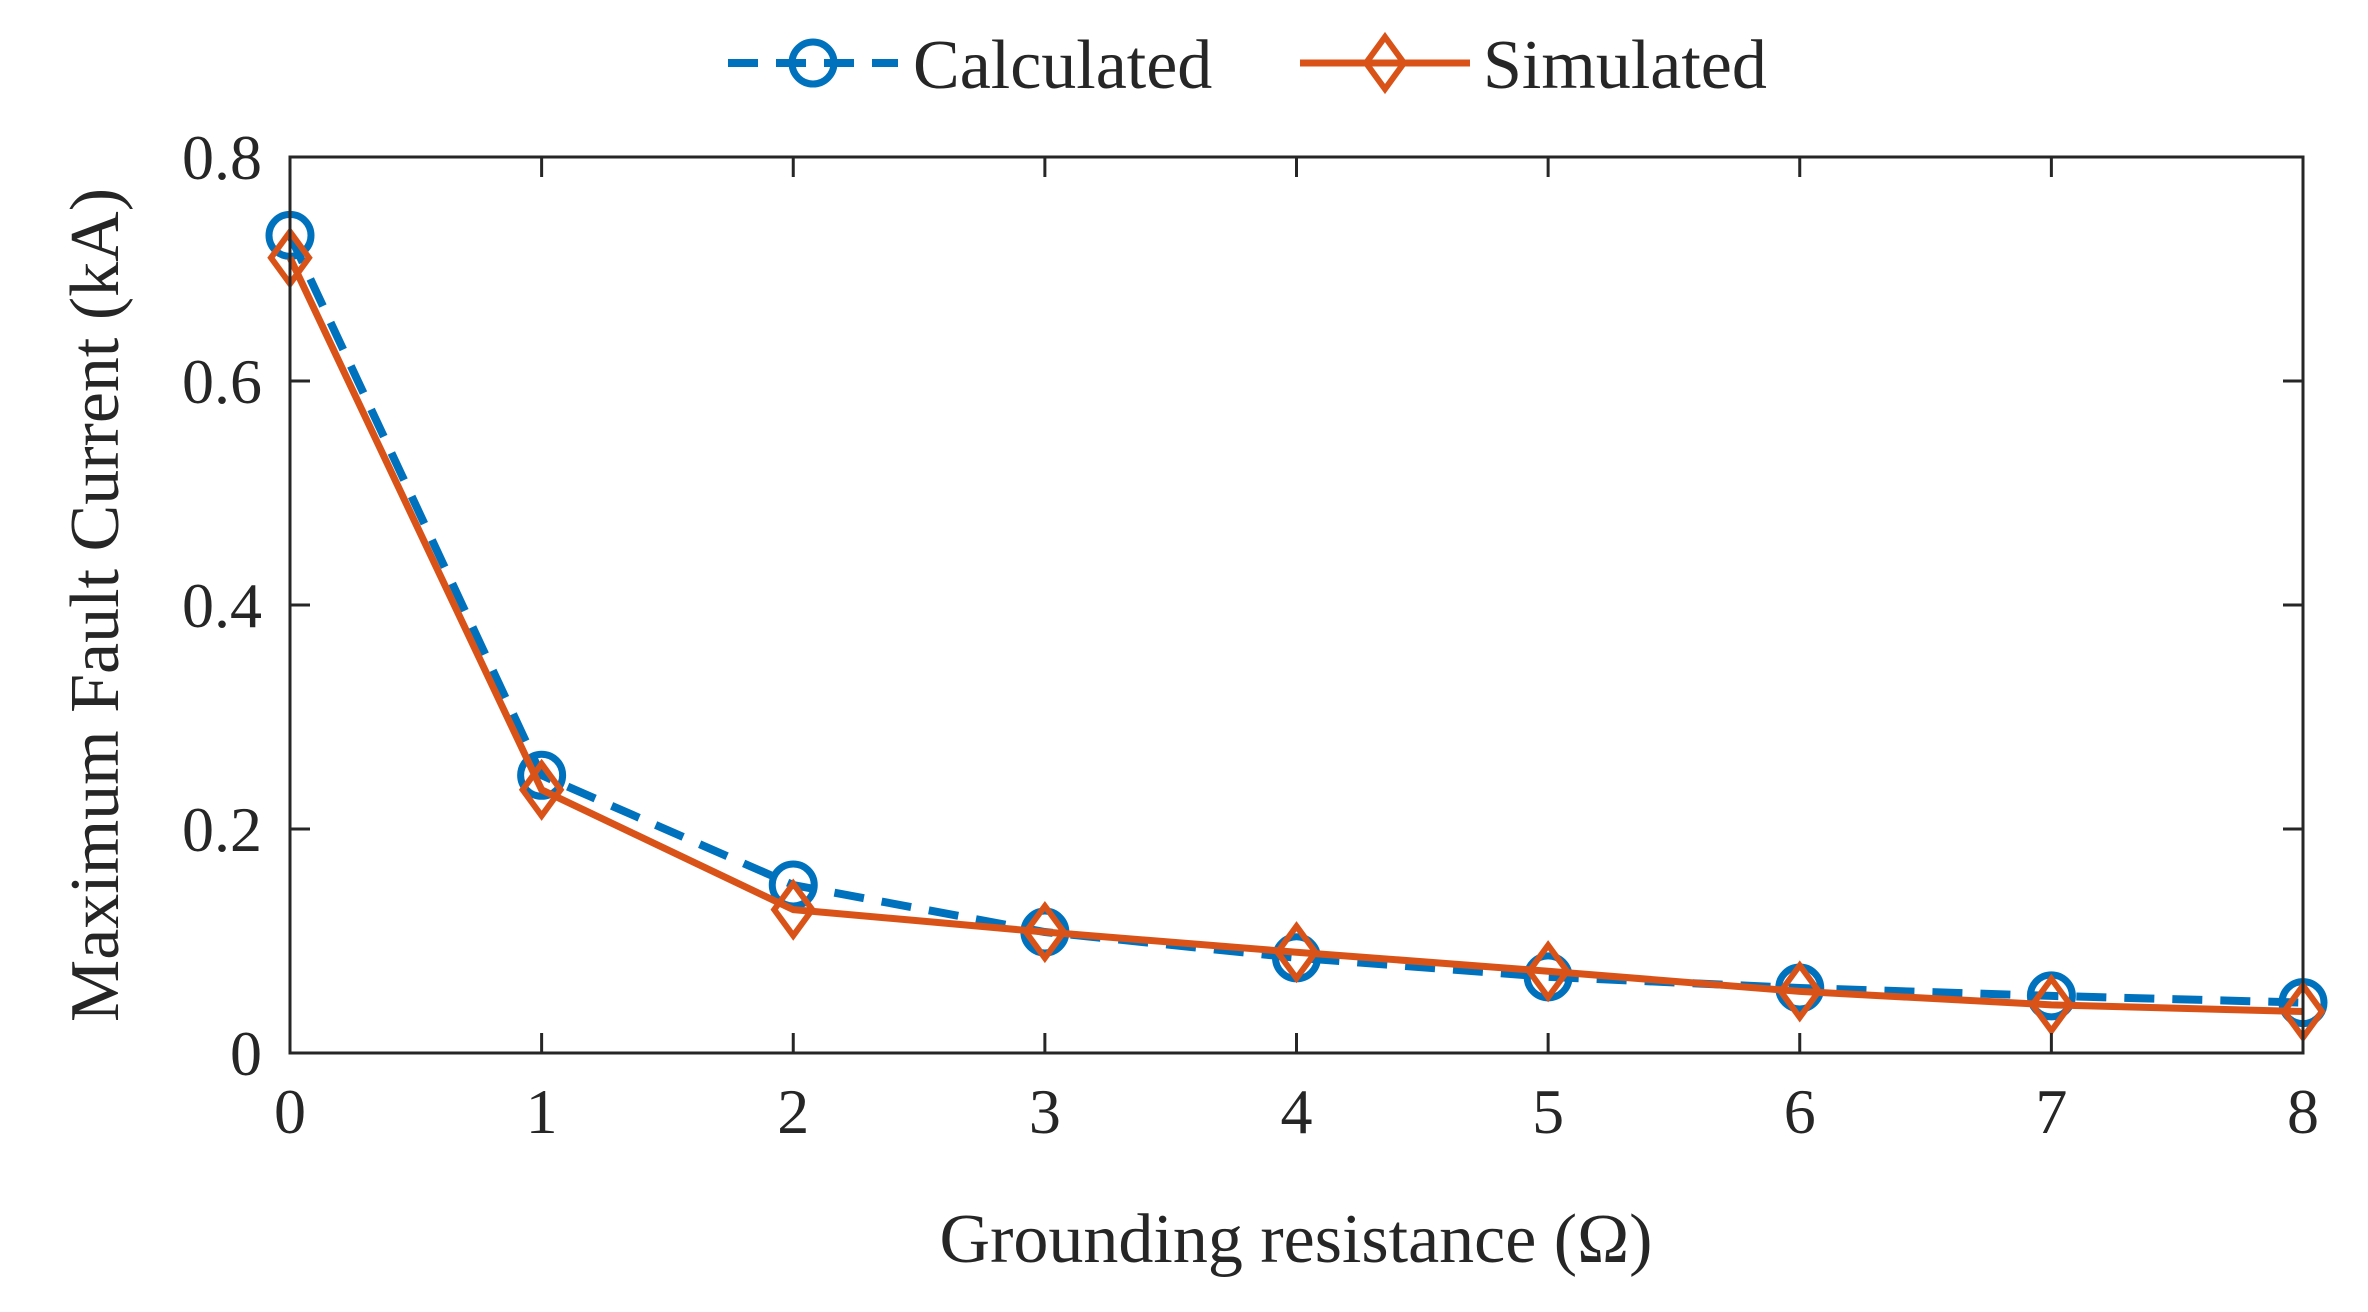  What do you see at coordinates (793, 1111) in the screenshot?
I see `x-tick-label-2: 2` at bounding box center [793, 1111].